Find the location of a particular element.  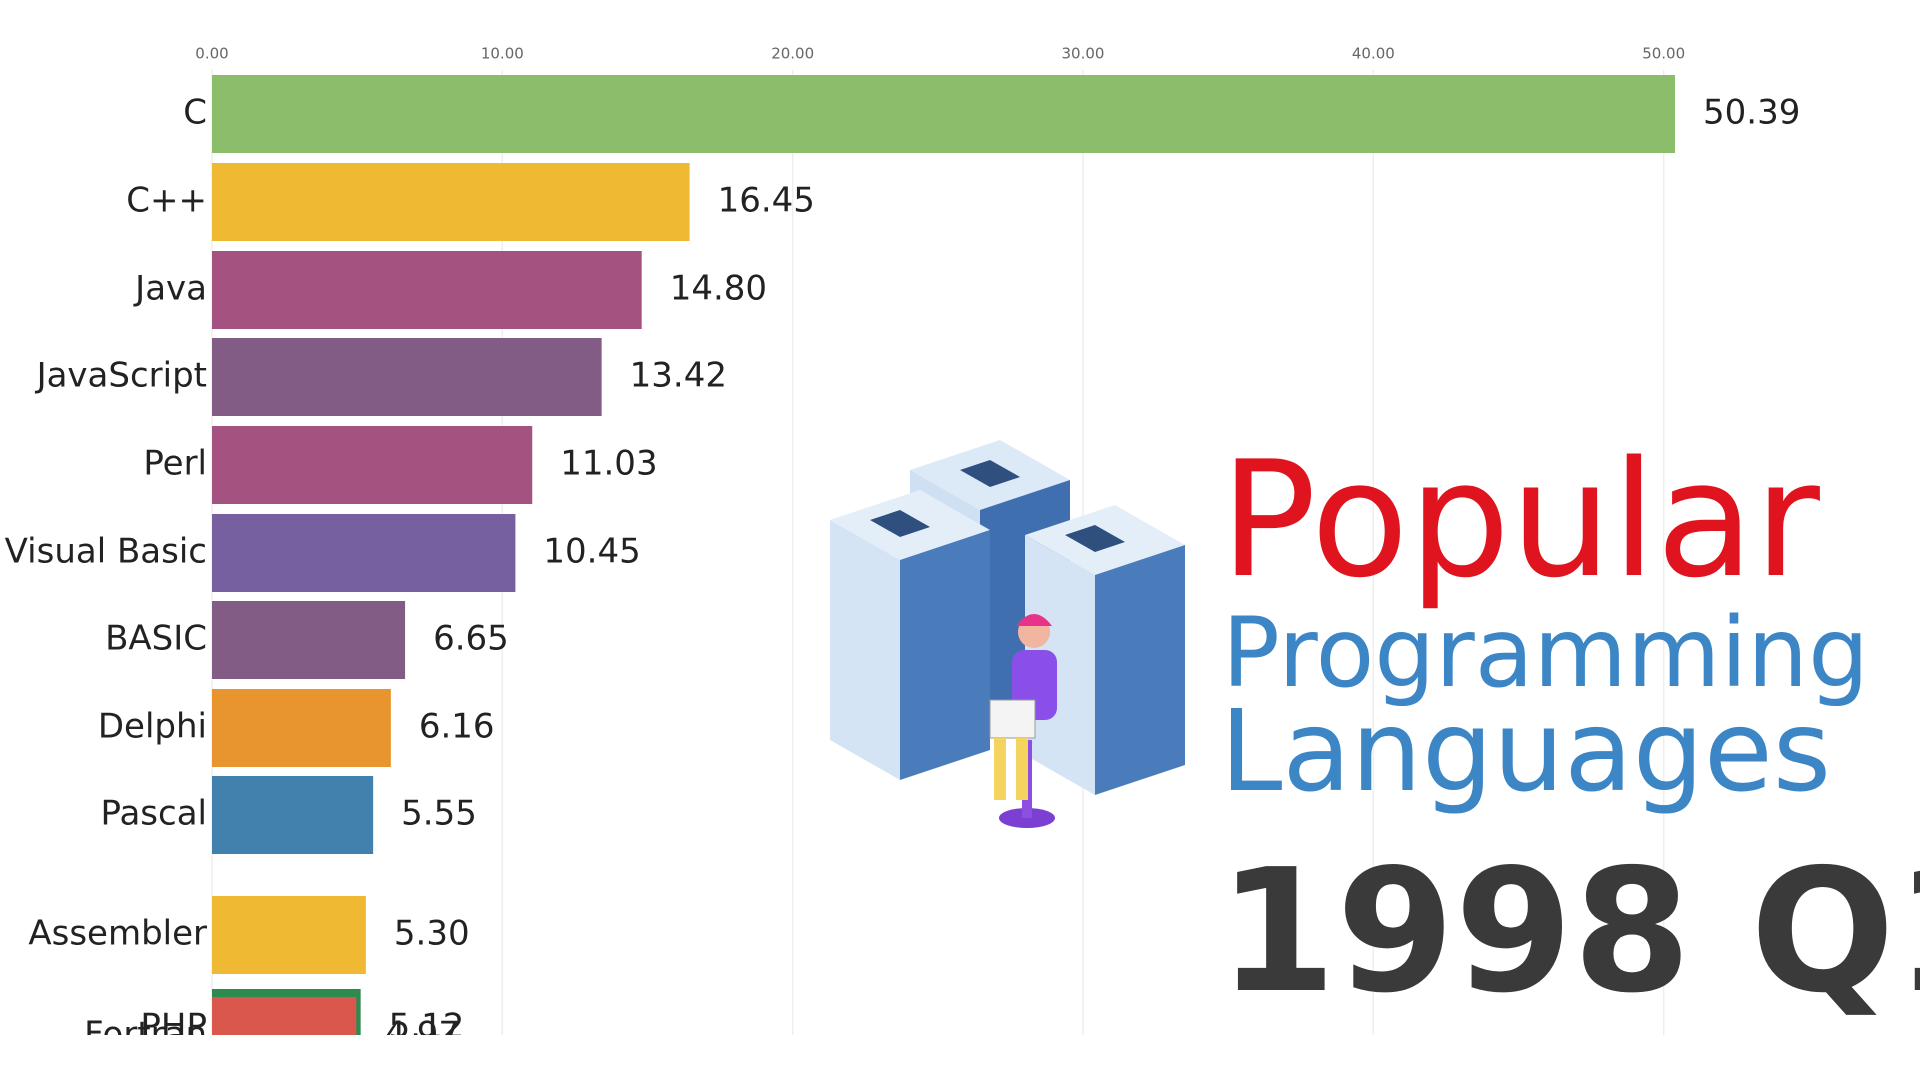

category-label: Visual Basic is located at coordinates (106, 552).